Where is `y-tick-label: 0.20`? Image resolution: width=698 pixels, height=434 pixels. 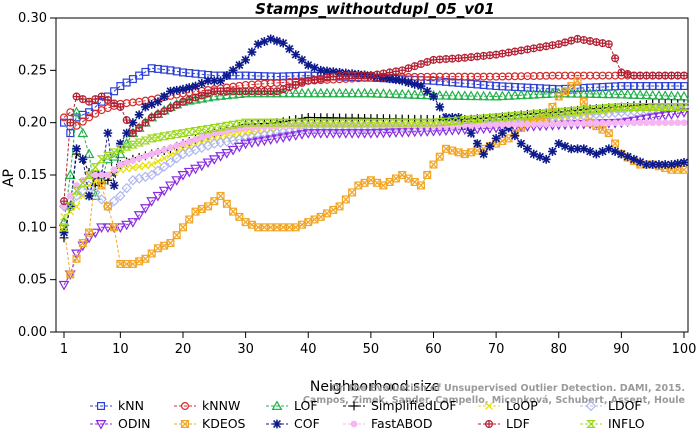
y-tick-label: 0.20 is located at coordinates (32, 123).